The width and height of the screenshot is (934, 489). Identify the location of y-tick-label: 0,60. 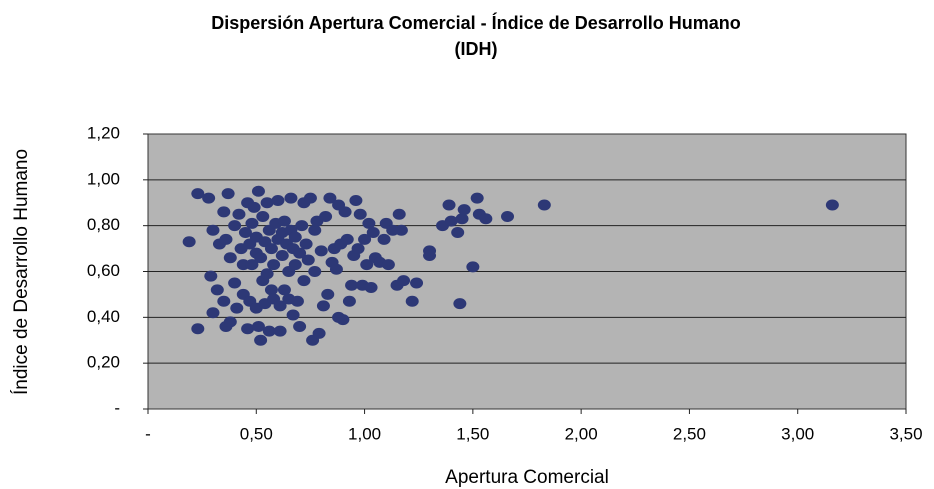
(103, 270).